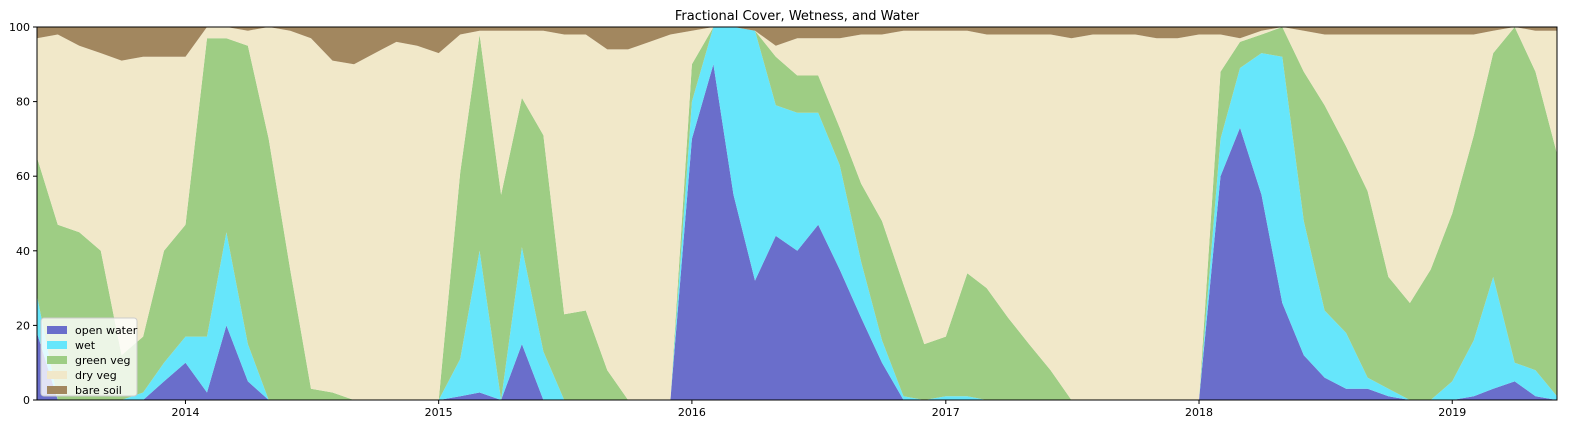 The width and height of the screenshot is (1584, 432). Describe the element at coordinates (57, 375) in the screenshot. I see `legend-swatch-dry-veg` at that location.